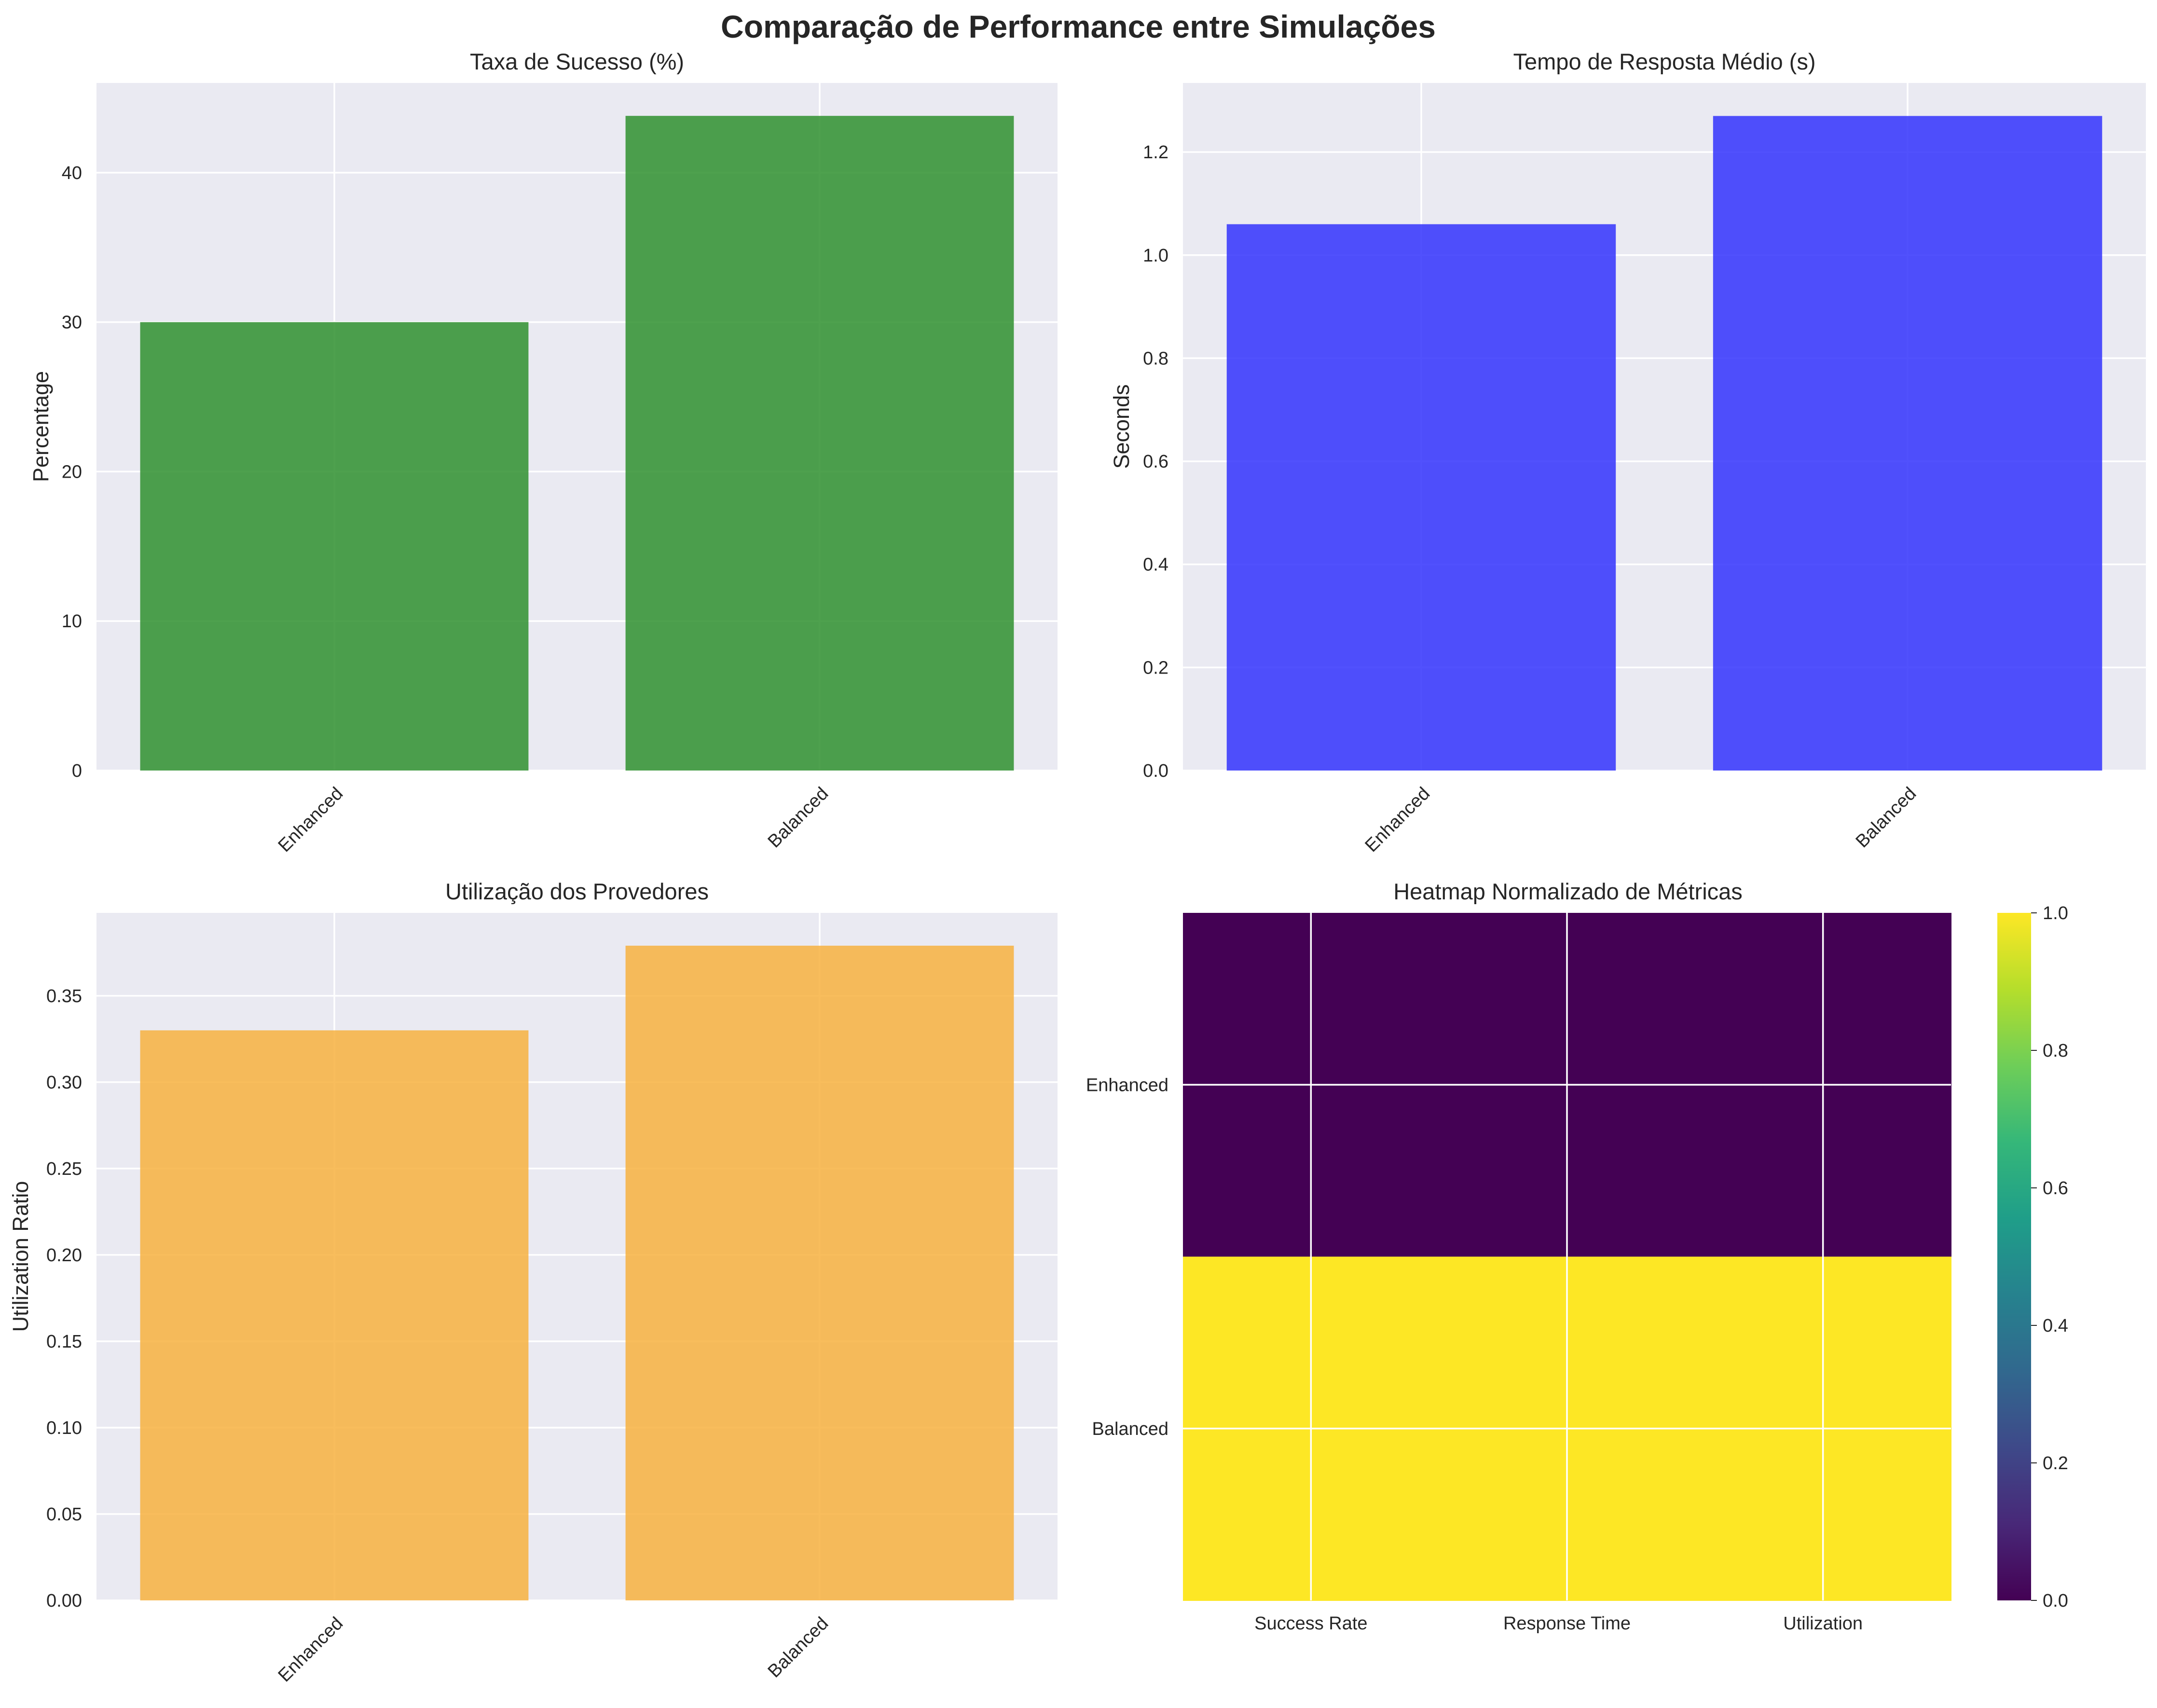  I want to click on response-time-bar-enhanced, so click(1421, 498).